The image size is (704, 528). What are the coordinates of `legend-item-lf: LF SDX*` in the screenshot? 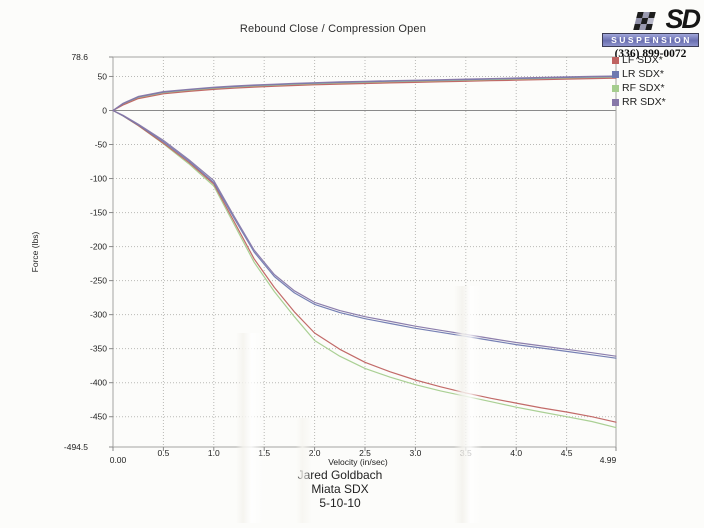 It's located at (639, 60).